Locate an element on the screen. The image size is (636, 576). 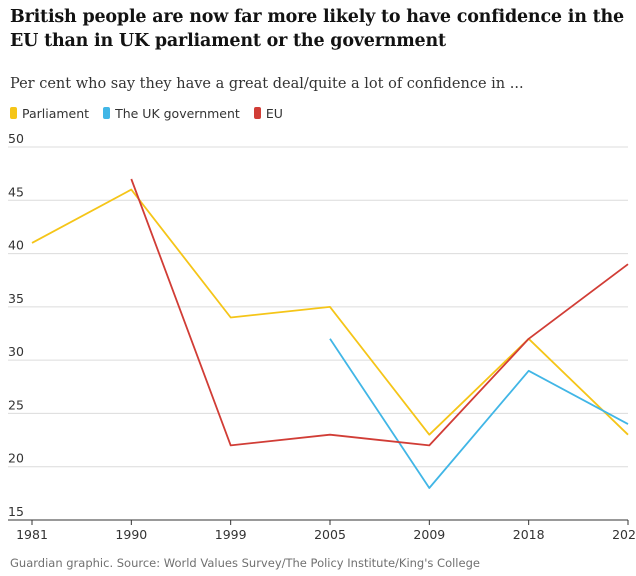
y-tick-label-20: 20 is located at coordinates (16, 458).